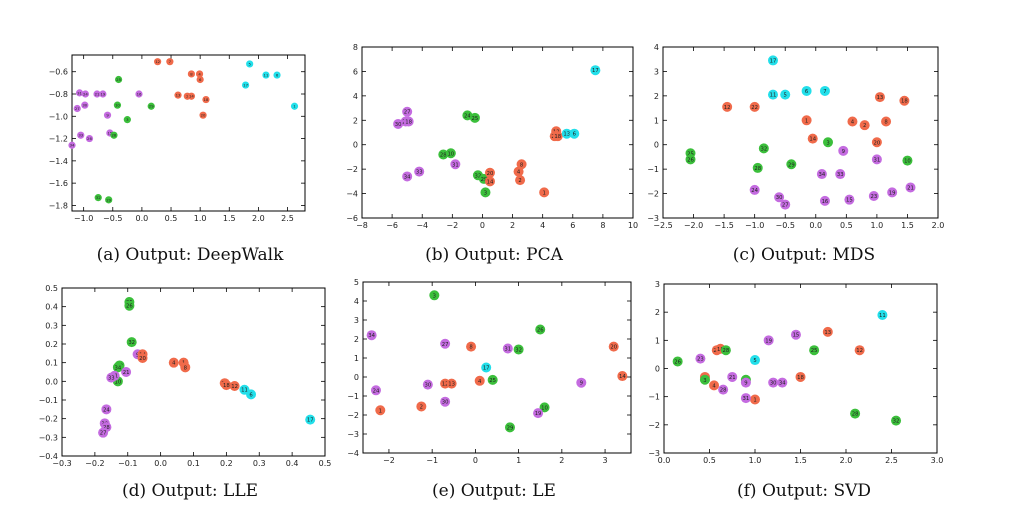 The height and width of the screenshot is (511, 1018). What do you see at coordinates (356, 282) in the screenshot?
I see `y-tick-label: 5` at bounding box center [356, 282].